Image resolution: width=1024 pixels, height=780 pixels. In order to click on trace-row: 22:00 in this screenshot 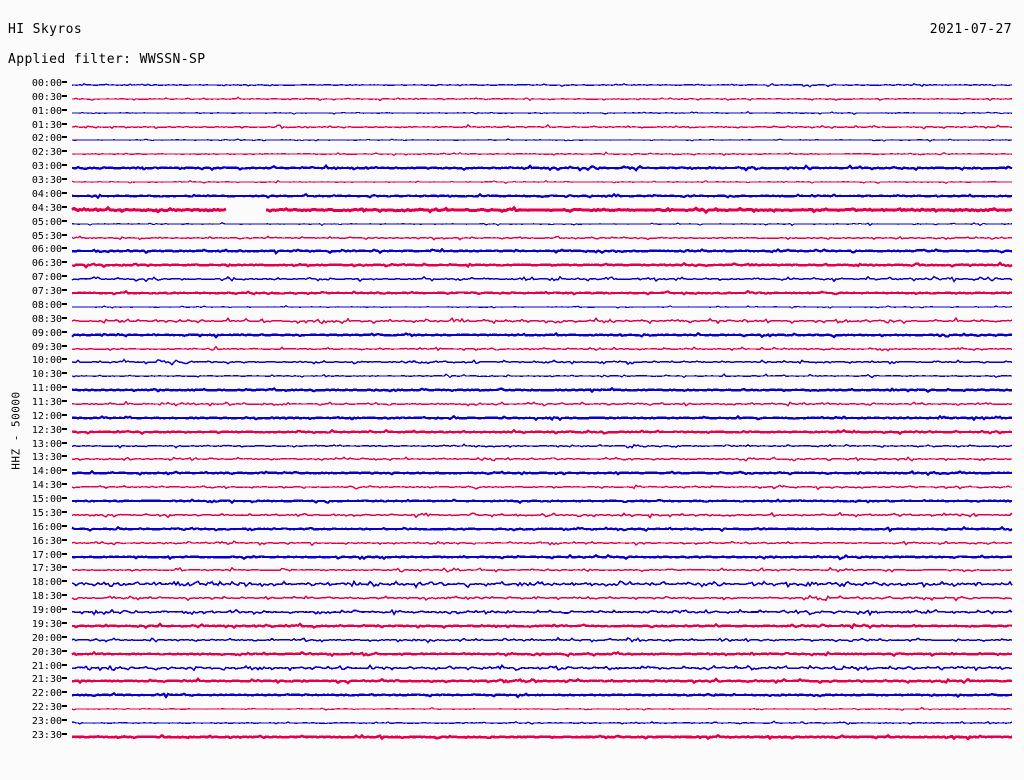, I will do `click(512, 695)`.